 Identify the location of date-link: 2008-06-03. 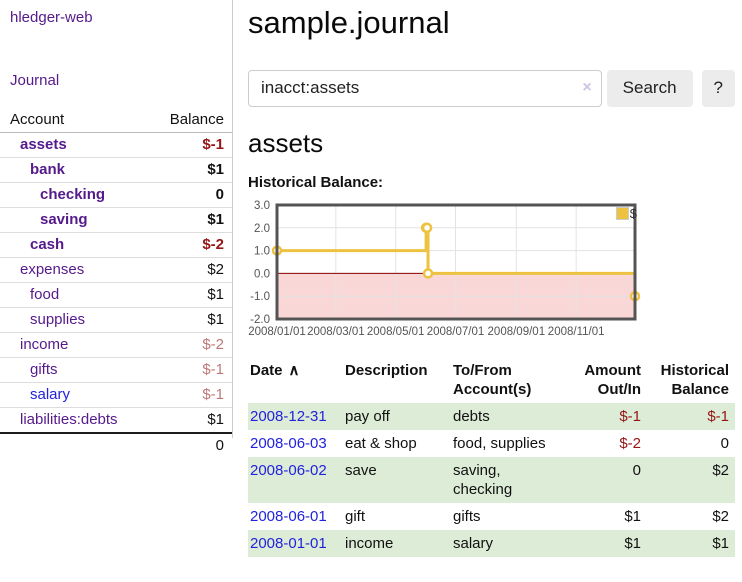
(288, 443).